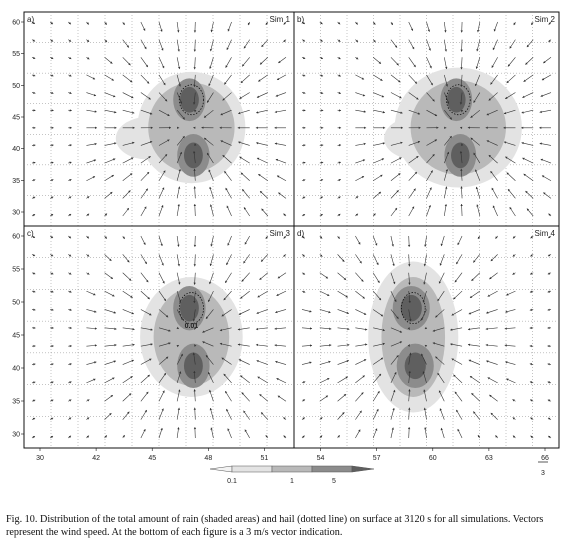  Describe the element at coordinates (18, 336) in the screenshot. I see `y-axis-bottom: 60 55 50 45 40 35 30` at that location.